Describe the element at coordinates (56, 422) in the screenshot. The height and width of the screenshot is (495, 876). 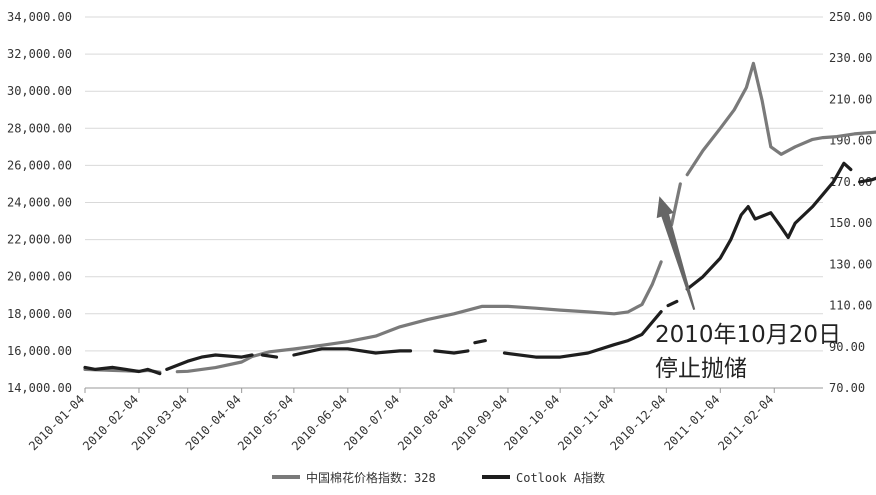
I see `x-tick-label: 2010-01-04` at that location.